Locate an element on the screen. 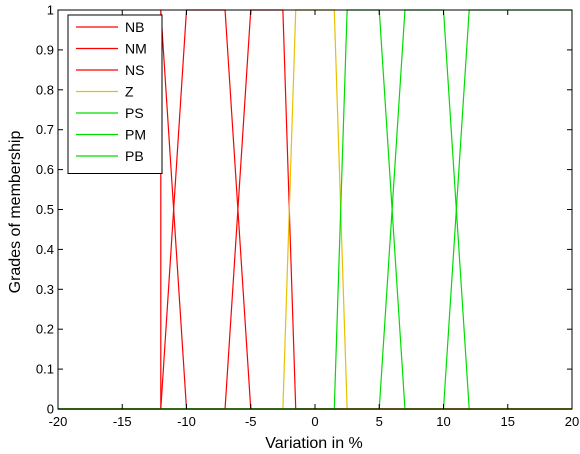  legend-label-ns: NS is located at coordinates (134, 70).